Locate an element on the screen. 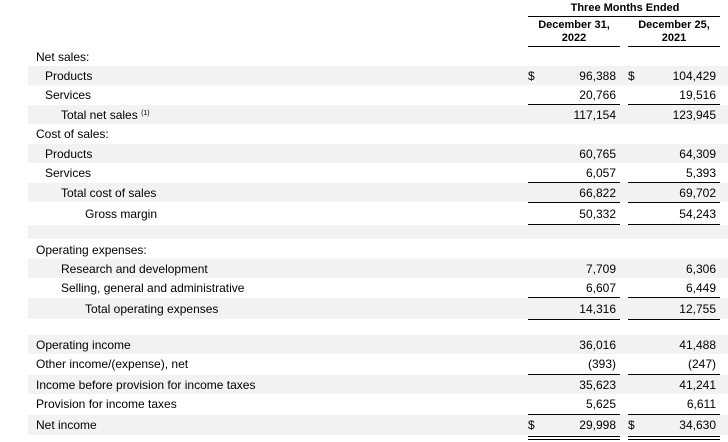  row-label: Provision for income taxes is located at coordinates (106, 403).